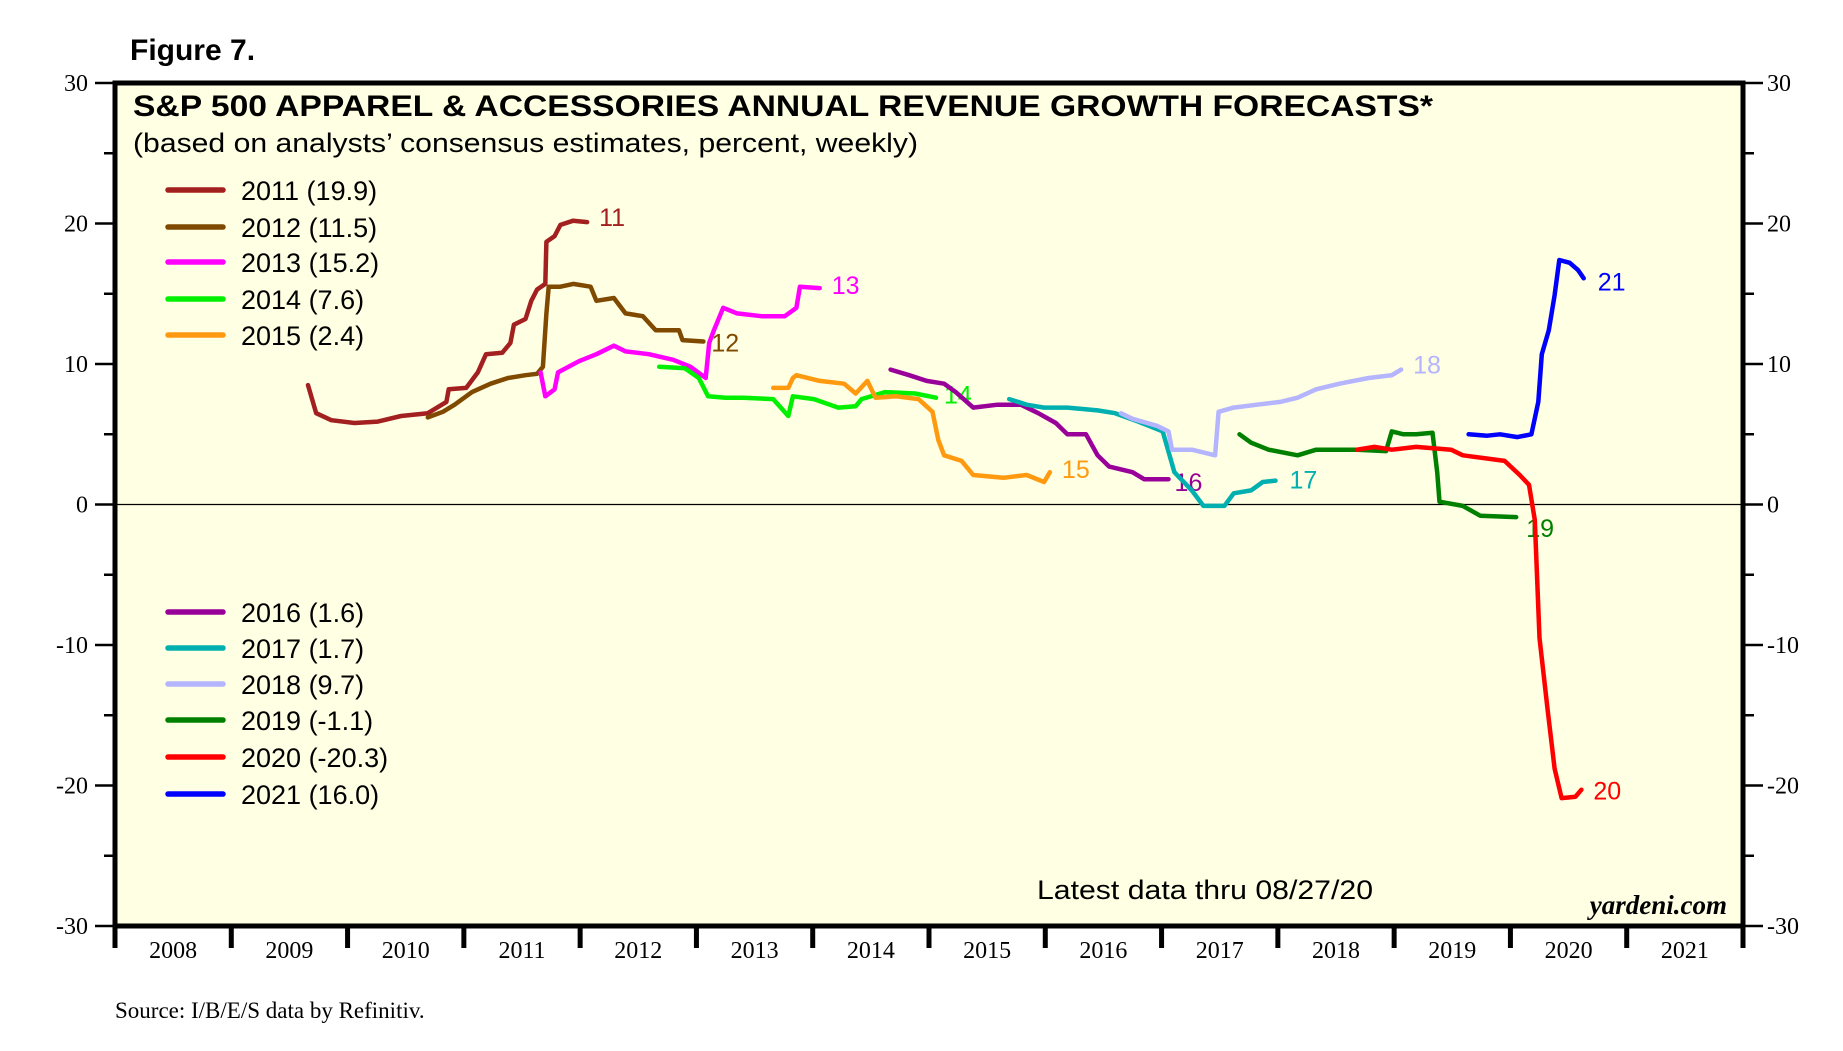 Image resolution: width=1843 pixels, height=1051 pixels. What do you see at coordinates (755, 951) in the screenshot?
I see `x-tick-label: 2013` at bounding box center [755, 951].